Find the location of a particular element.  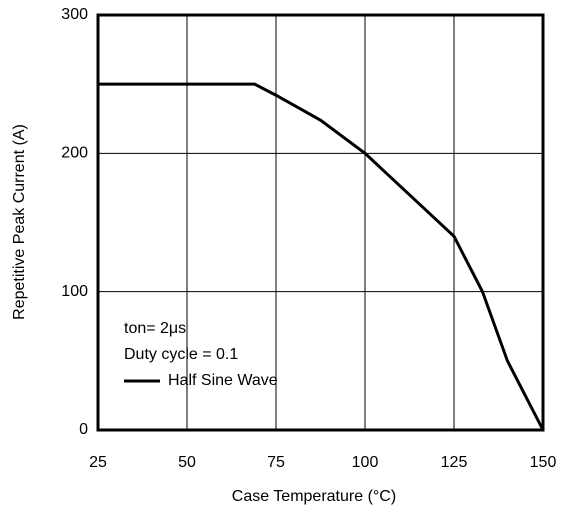

y-tick-label: 300 is located at coordinates (74, 14).